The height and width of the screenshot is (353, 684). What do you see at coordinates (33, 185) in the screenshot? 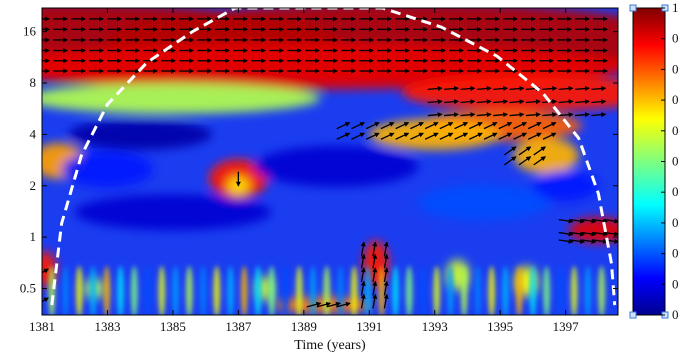
I see `y-tick-label-2: 2` at bounding box center [33, 185].